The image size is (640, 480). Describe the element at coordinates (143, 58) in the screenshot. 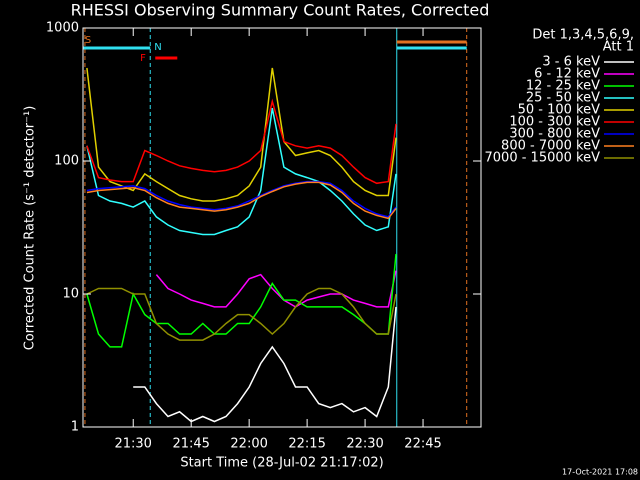

I see `flag-label: F` at that location.